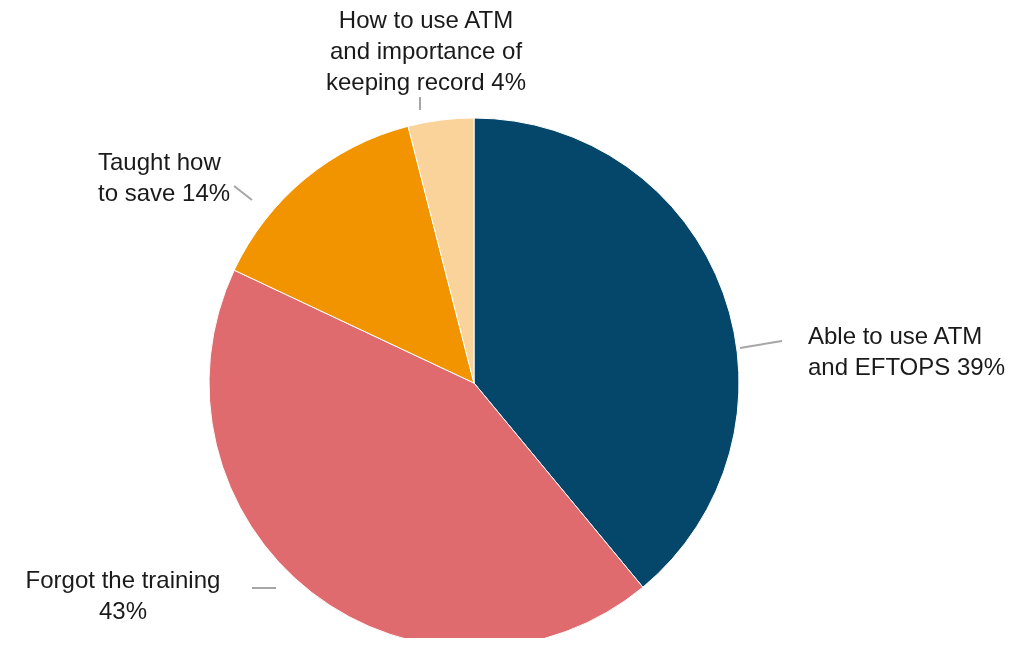 The height and width of the screenshot is (646, 1022). What do you see at coordinates (426, 50) in the screenshot?
I see `slice-label: How to use ATM and importance of keeping record 4%` at bounding box center [426, 50].